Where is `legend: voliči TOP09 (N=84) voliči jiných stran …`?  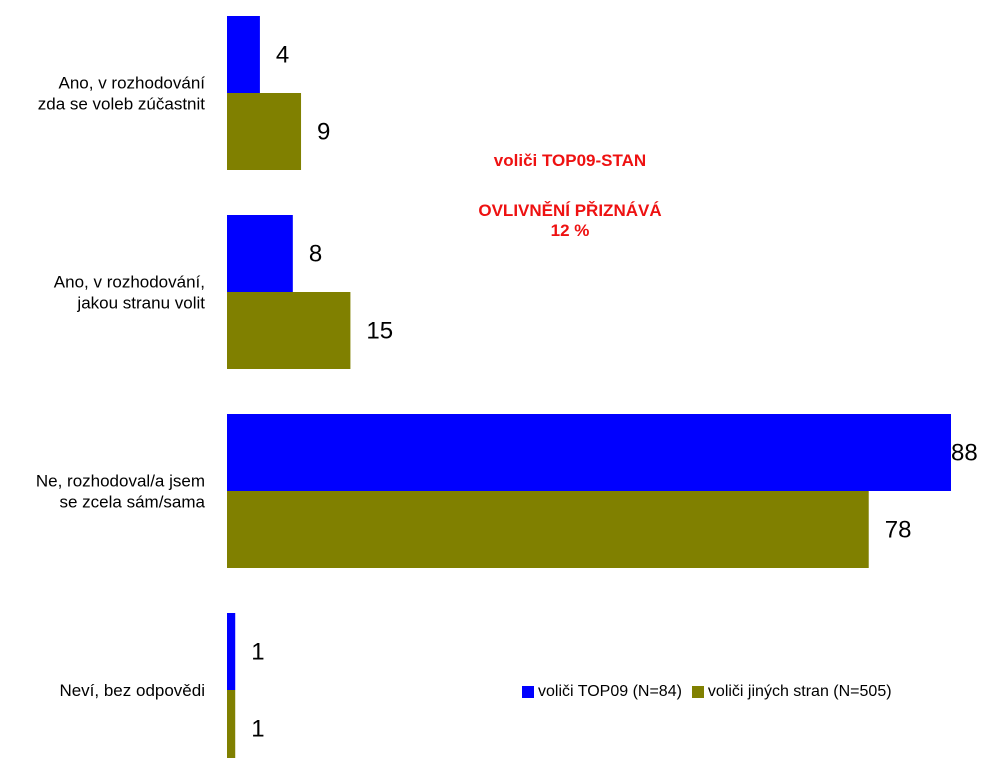
legend: voliči TOP09 (N=84) voliči jiných stran … is located at coordinates (712, 692).